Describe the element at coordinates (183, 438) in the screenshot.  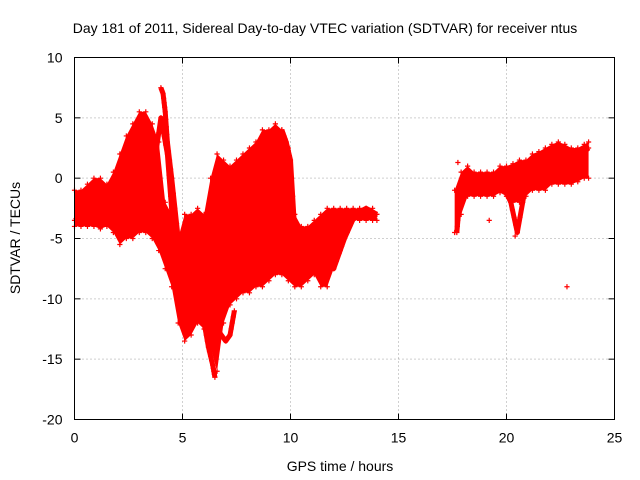
I see `x-tick-label: 5` at that location.